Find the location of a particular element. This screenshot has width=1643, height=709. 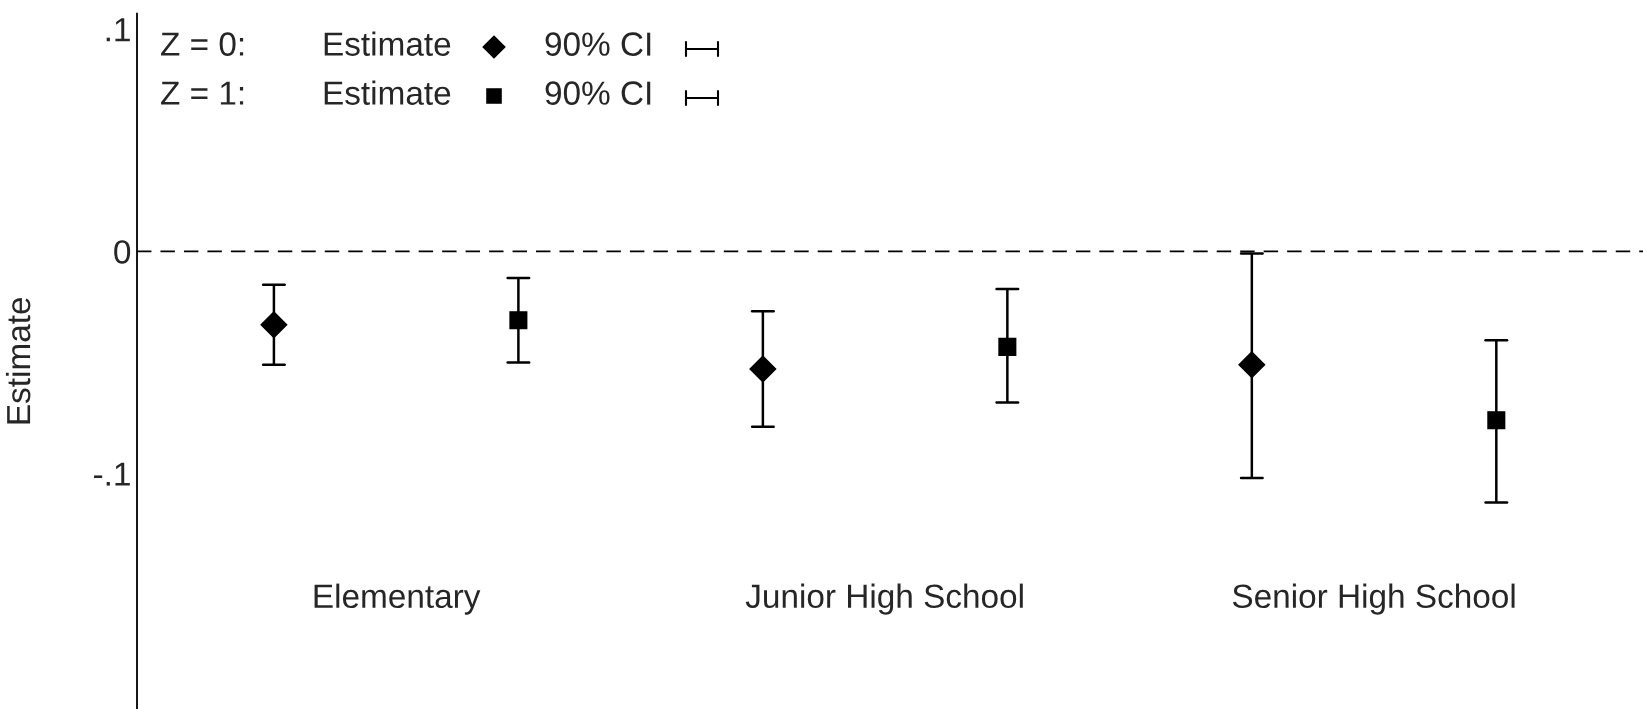

y-axis-title: Estimate is located at coordinates (18, 360).